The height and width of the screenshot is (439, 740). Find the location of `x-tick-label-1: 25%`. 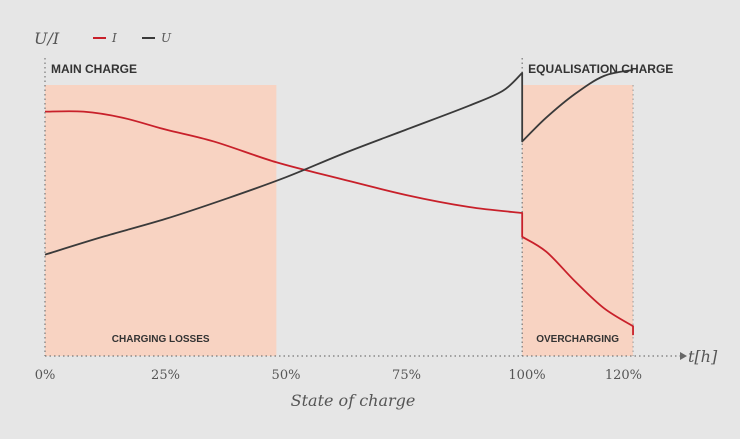

x-tick-label-1: 25% is located at coordinates (165, 375).